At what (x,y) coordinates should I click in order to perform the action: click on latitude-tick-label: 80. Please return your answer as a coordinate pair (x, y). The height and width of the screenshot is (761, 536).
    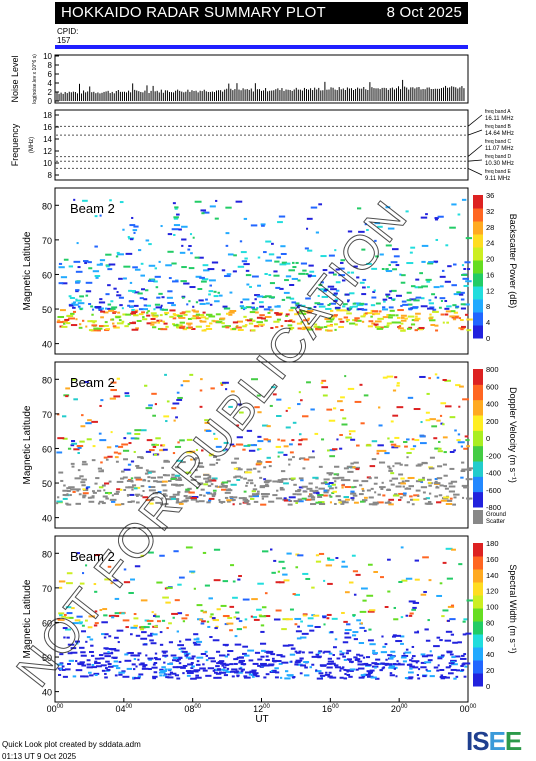
    Looking at the image, I should click on (47, 380).